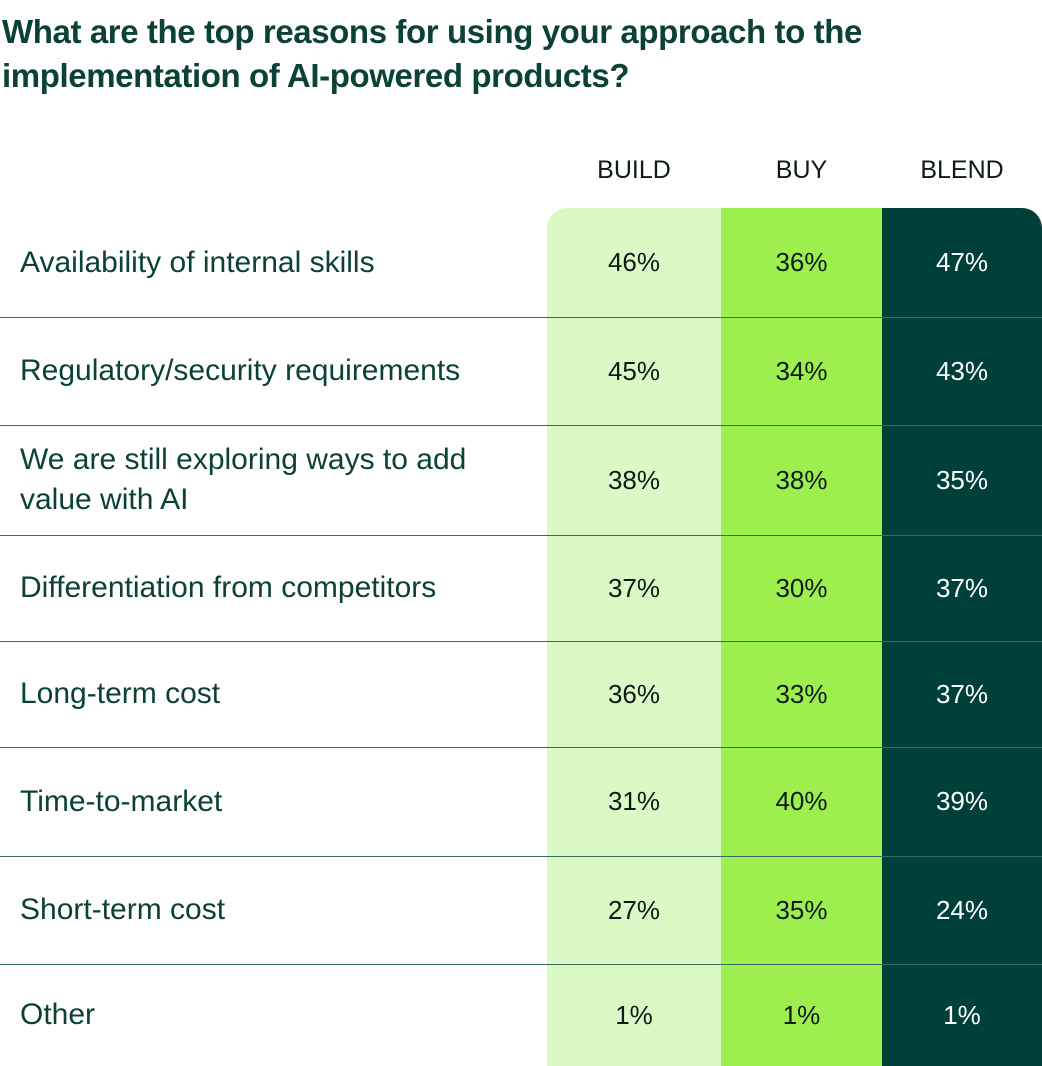  I want to click on cell-buy-value: 34%, so click(801, 370).